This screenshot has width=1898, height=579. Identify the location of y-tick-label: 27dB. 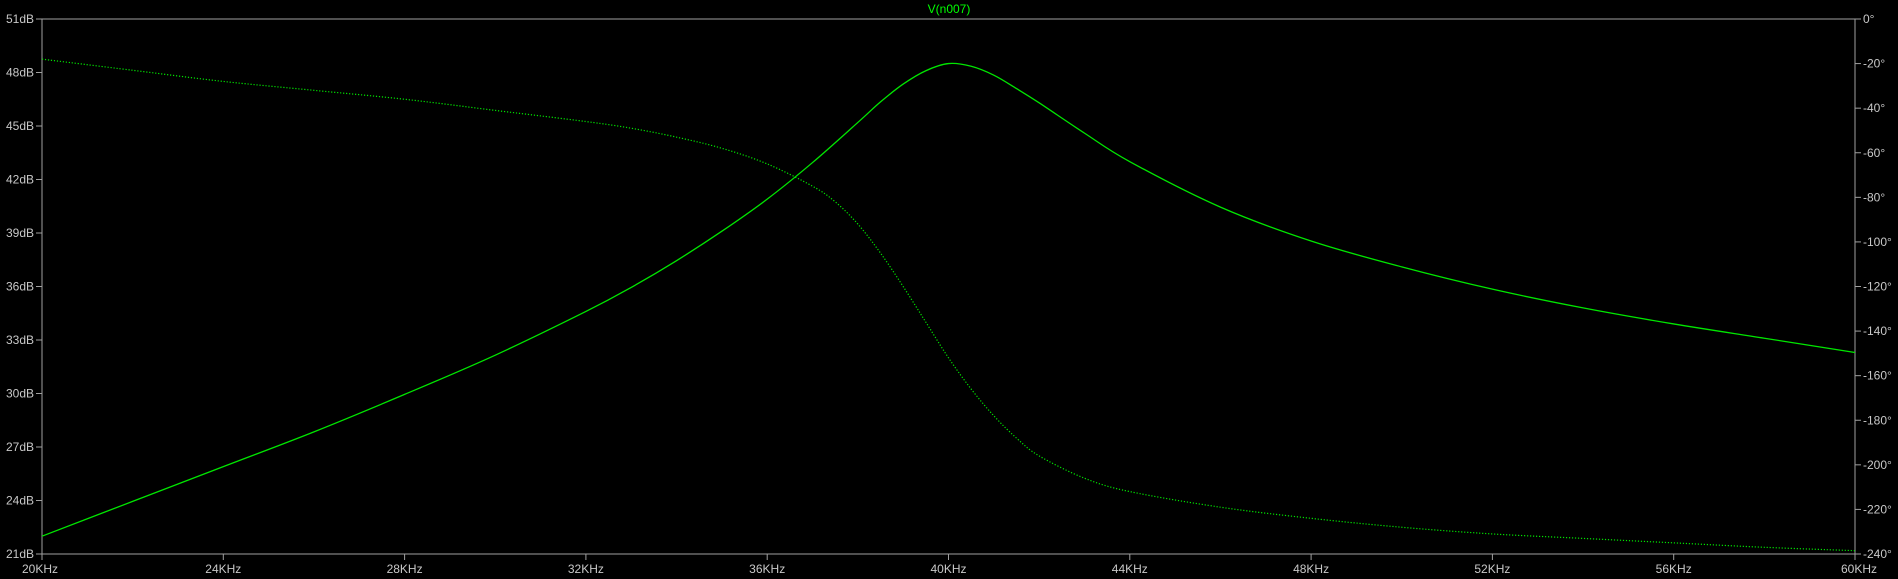
(20, 447).